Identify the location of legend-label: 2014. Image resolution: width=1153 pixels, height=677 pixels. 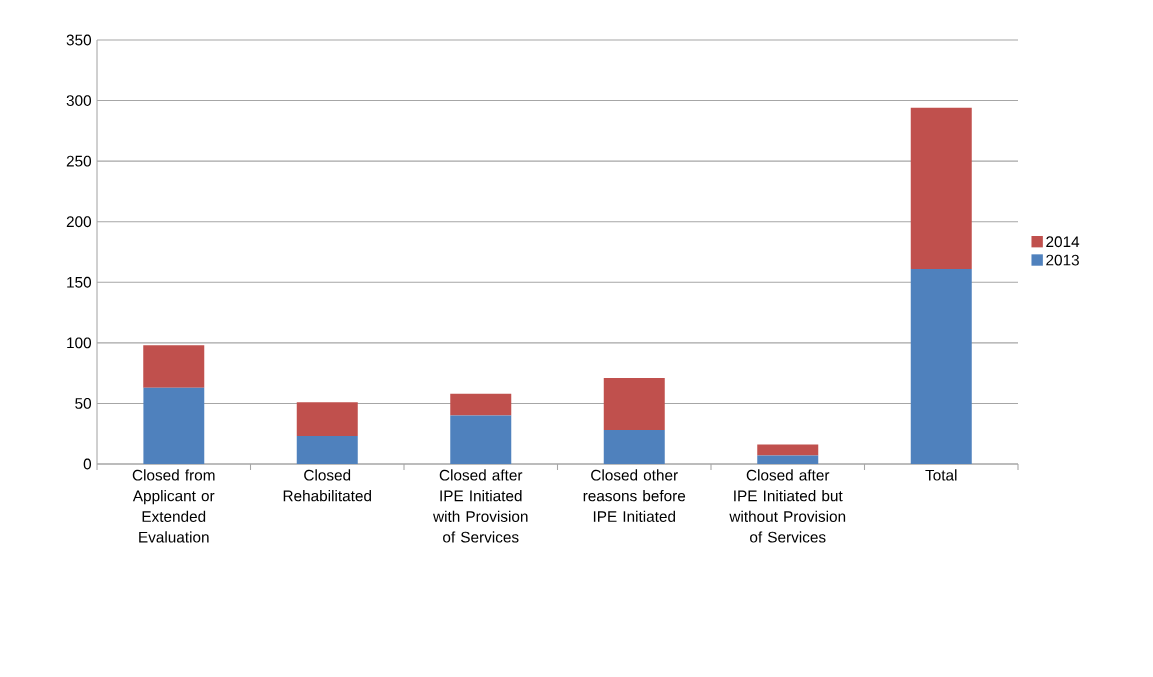
(1063, 242).